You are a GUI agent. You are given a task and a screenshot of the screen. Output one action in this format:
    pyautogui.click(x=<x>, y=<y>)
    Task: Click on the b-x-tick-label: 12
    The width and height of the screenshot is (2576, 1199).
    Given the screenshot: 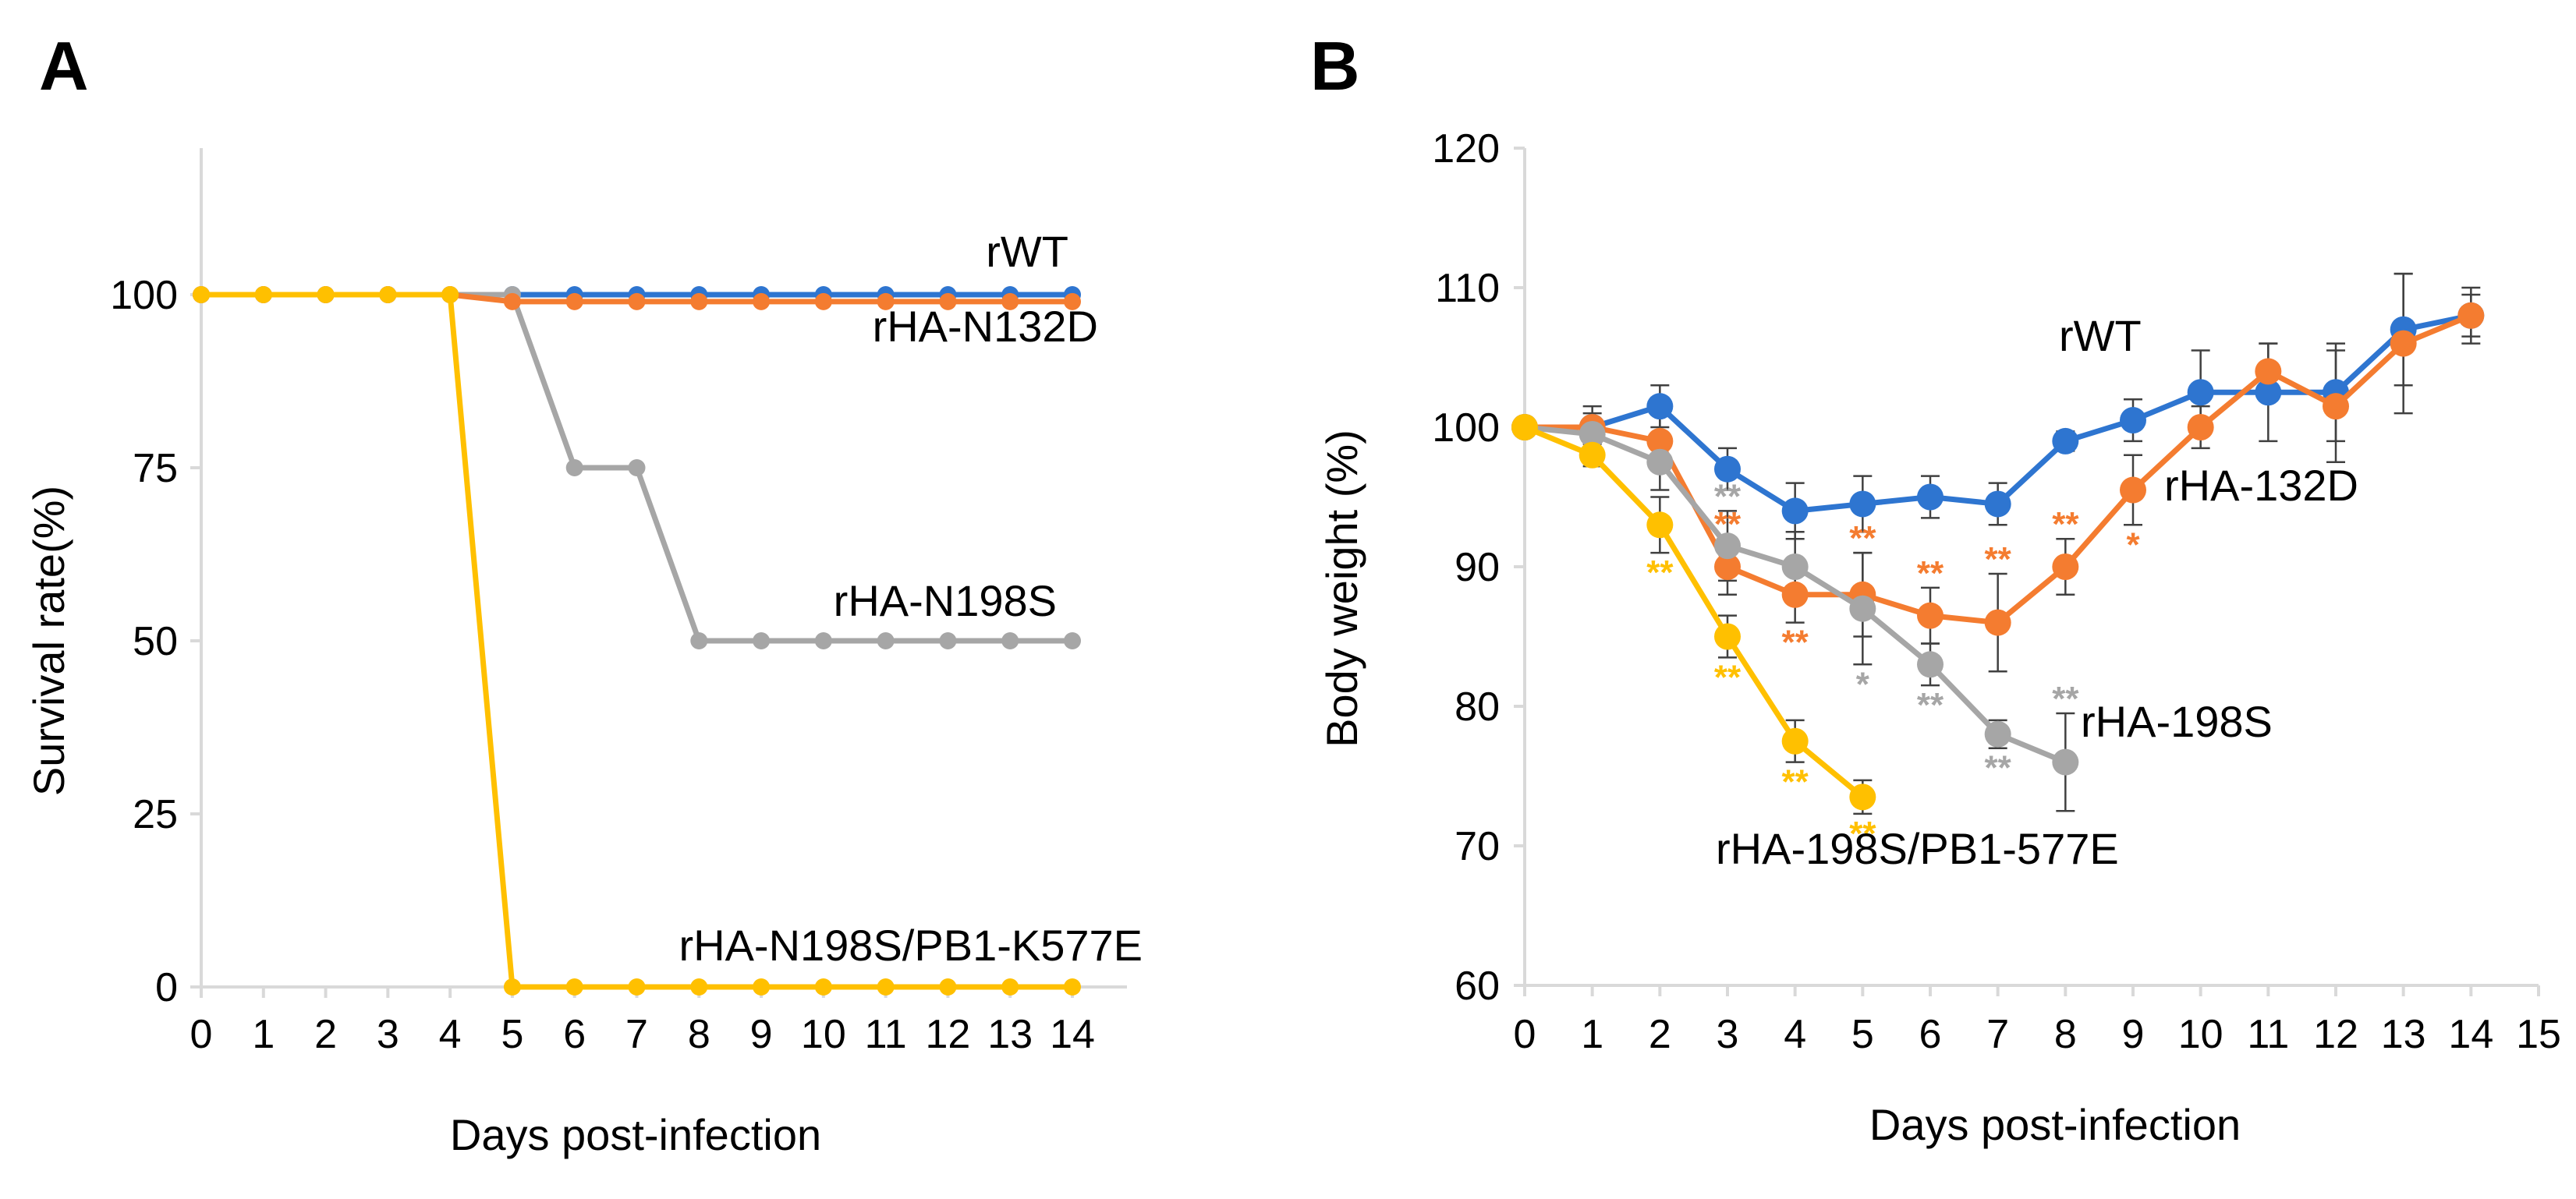 What is the action you would take?
    pyautogui.click(x=2335, y=1034)
    